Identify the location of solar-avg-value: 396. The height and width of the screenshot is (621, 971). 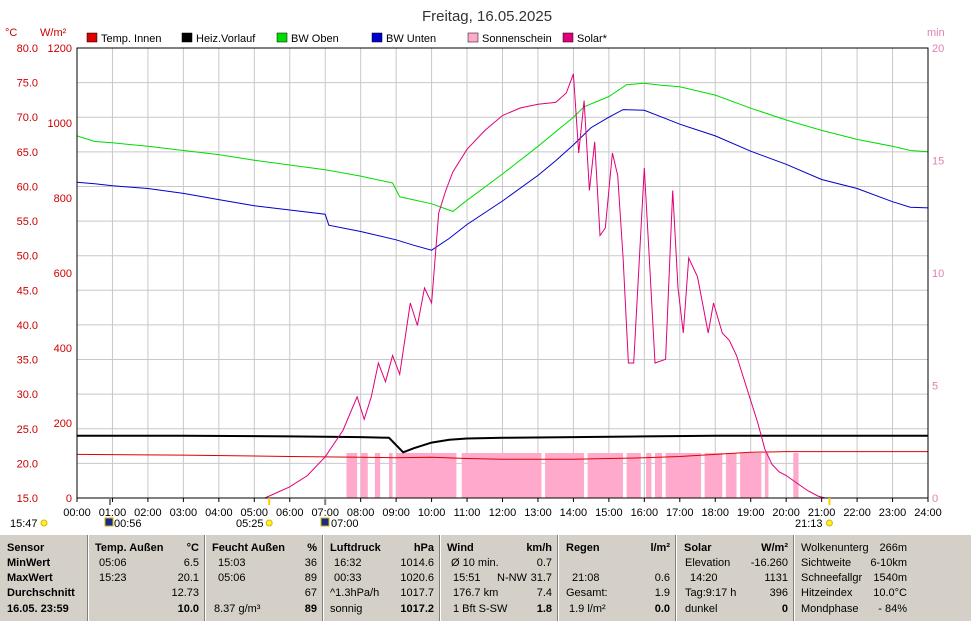
(778, 593).